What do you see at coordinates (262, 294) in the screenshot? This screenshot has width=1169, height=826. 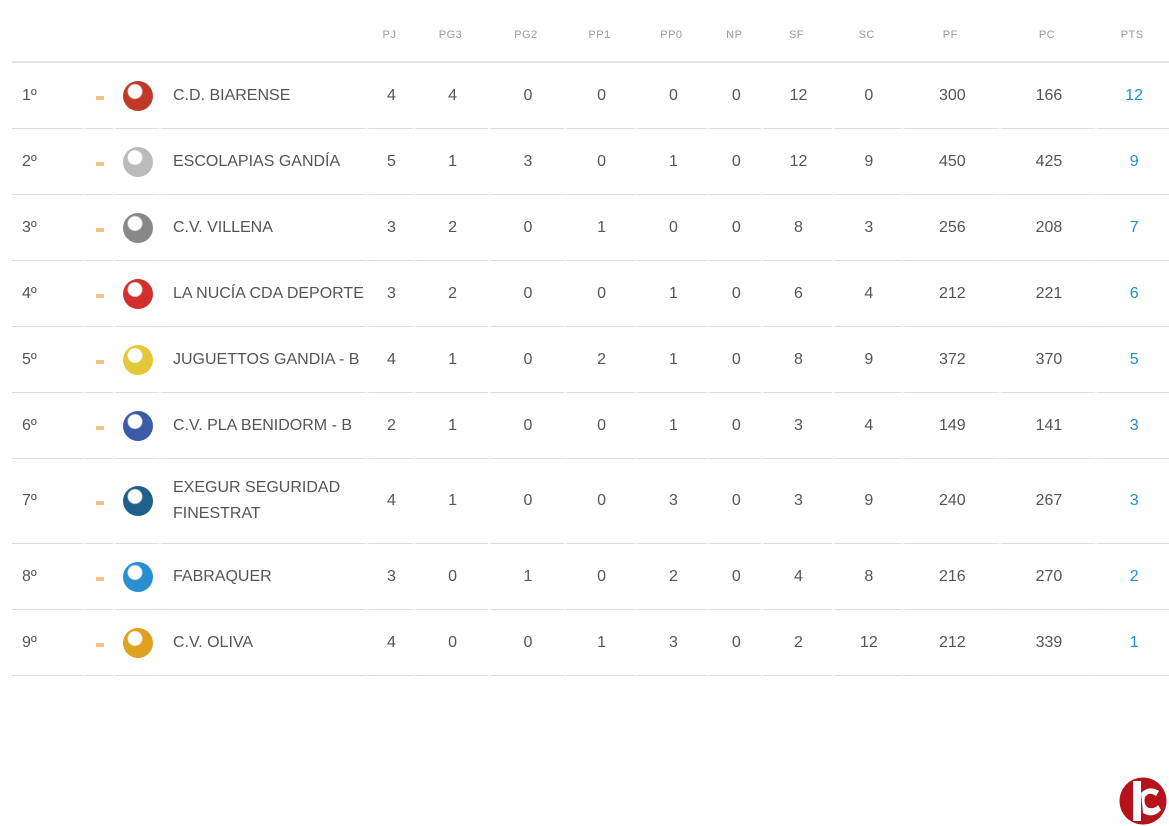 I see `team-name: LA NUCÍA CDA DEPORTE` at bounding box center [262, 294].